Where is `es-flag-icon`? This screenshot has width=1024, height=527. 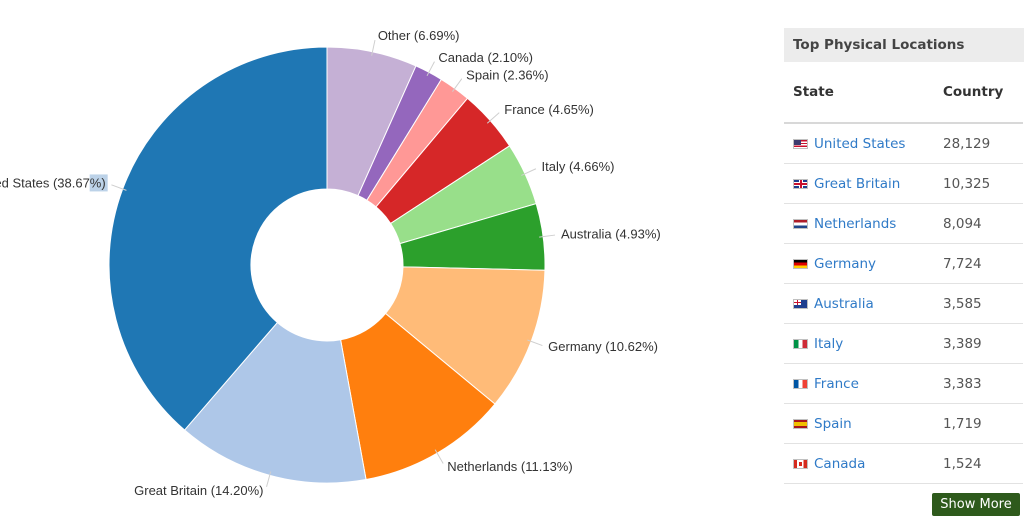
es-flag-icon is located at coordinates (800, 423).